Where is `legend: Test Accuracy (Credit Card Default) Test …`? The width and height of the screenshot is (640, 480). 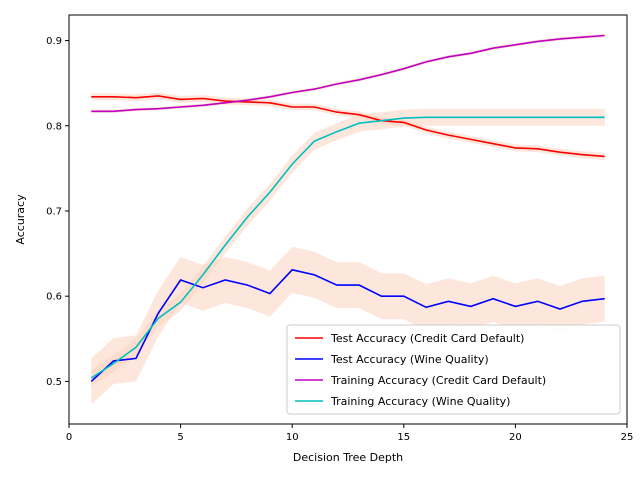 legend: Test Accuracy (Credit Card Default) Test … is located at coordinates (453, 369).